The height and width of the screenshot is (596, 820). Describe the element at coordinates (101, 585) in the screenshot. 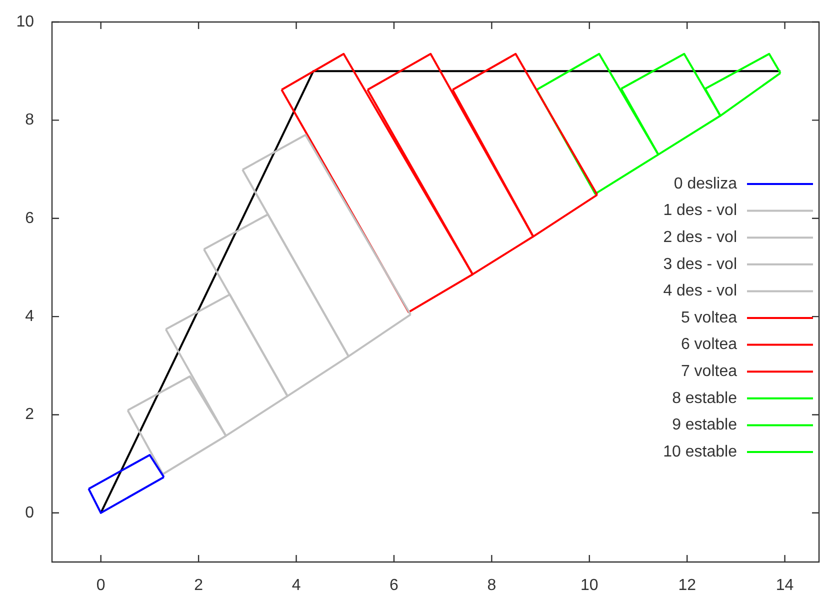

I see `x-tick-label: 0` at that location.